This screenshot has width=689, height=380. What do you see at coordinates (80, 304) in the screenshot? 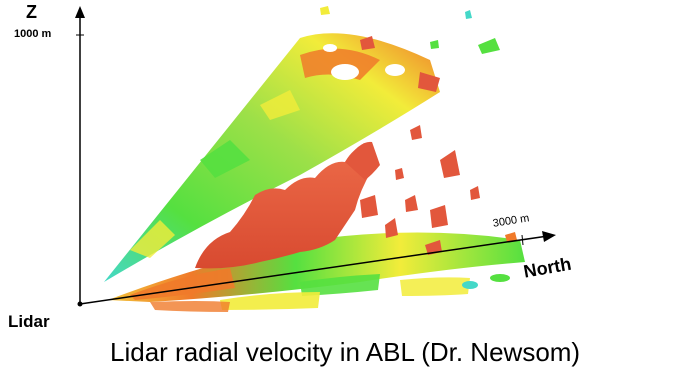
I see `lidar-origin-marker` at bounding box center [80, 304].